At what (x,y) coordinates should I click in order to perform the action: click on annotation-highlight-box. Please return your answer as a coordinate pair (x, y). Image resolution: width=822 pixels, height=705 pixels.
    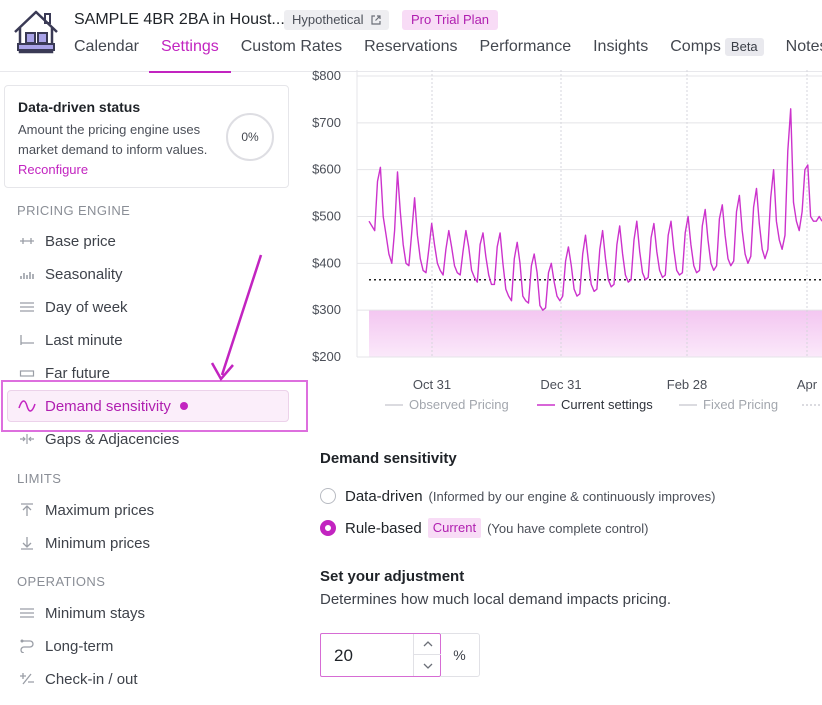
    Looking at the image, I should click on (154, 406).